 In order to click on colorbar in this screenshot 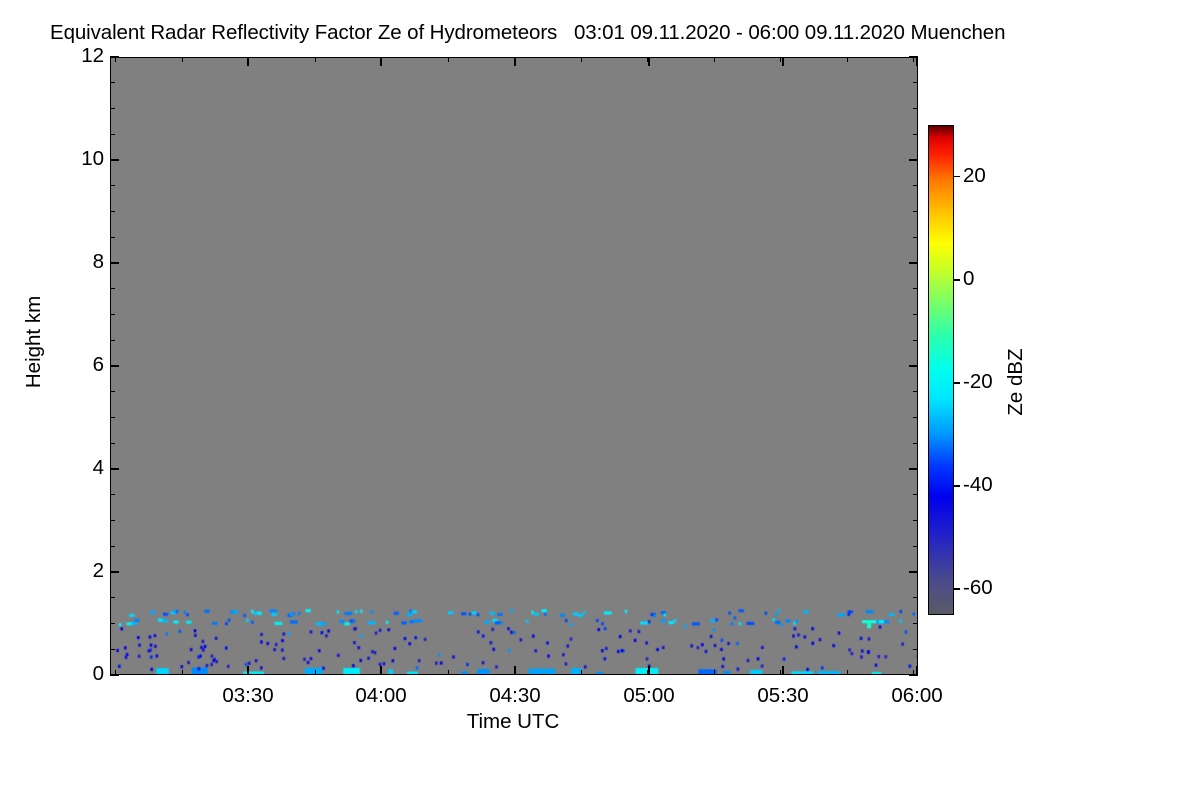, I will do `click(941, 370)`.